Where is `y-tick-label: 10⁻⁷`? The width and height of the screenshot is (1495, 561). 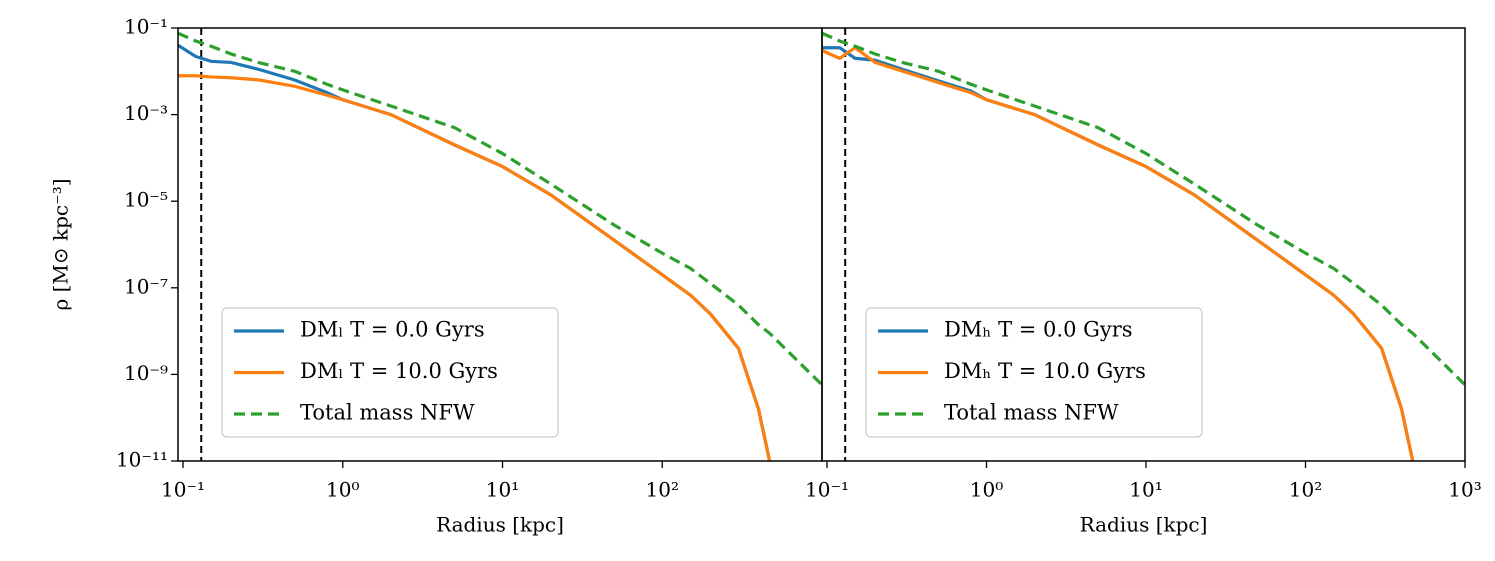 y-tick-label: 10⁻⁷ is located at coordinates (146, 286).